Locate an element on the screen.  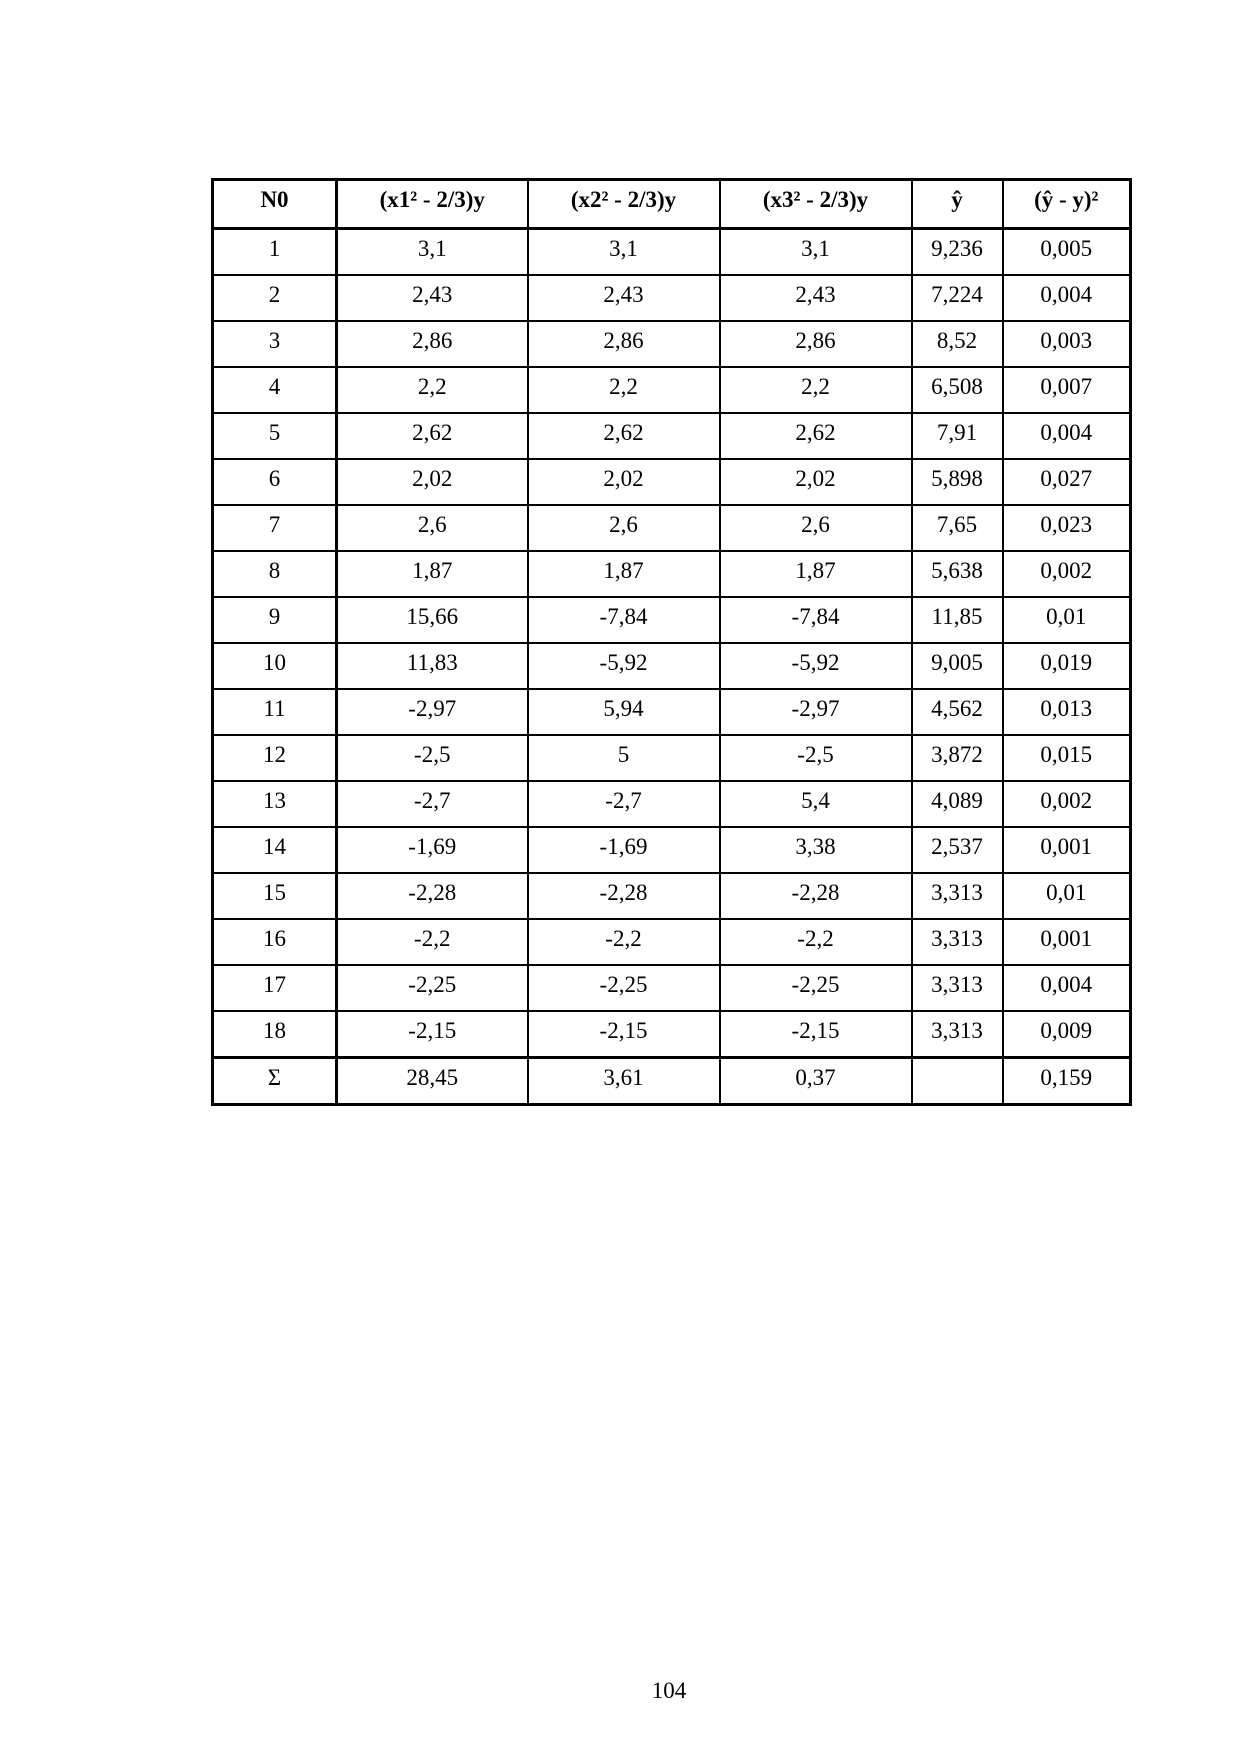
table-row: 4 2,2 2,2 2,2 6,508 0,007 is located at coordinates (671, 390).